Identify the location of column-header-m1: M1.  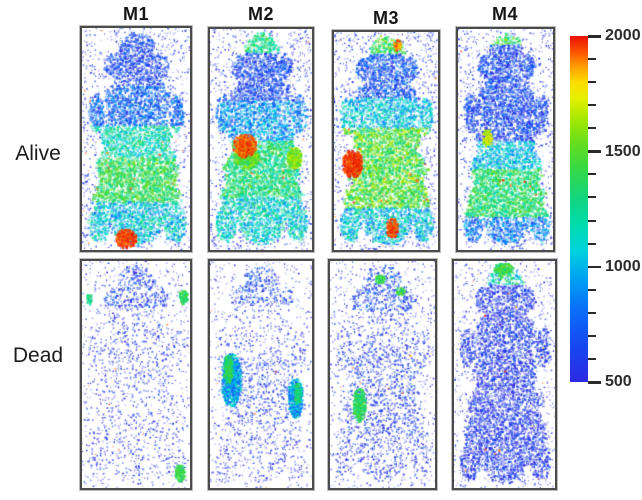
(135, 14).